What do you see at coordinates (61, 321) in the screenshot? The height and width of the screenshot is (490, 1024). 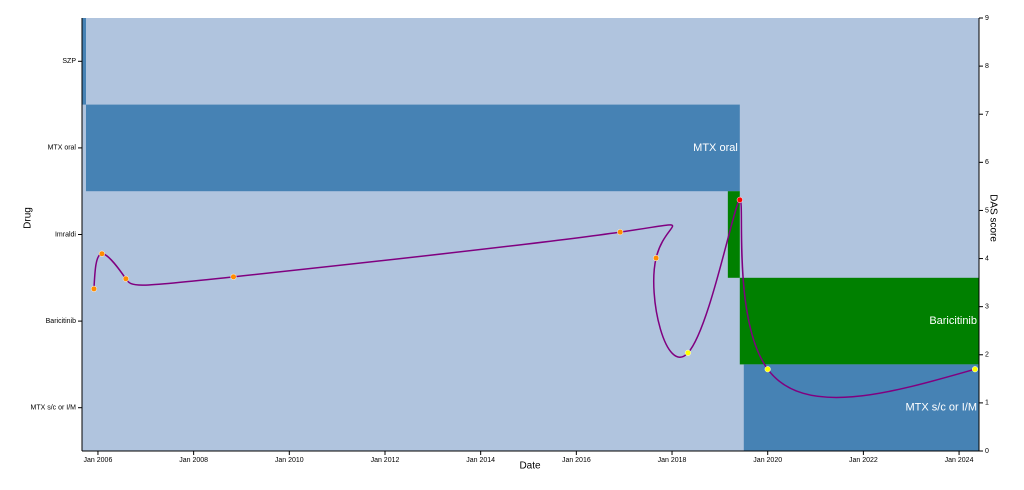 I see `y-tick-label: Baricitinib` at bounding box center [61, 321].